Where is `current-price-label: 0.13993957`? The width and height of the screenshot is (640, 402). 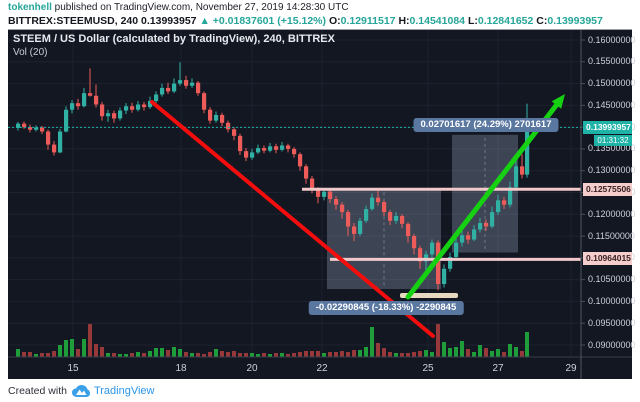 current-price-label: 0.13993957 is located at coordinates (607, 127).